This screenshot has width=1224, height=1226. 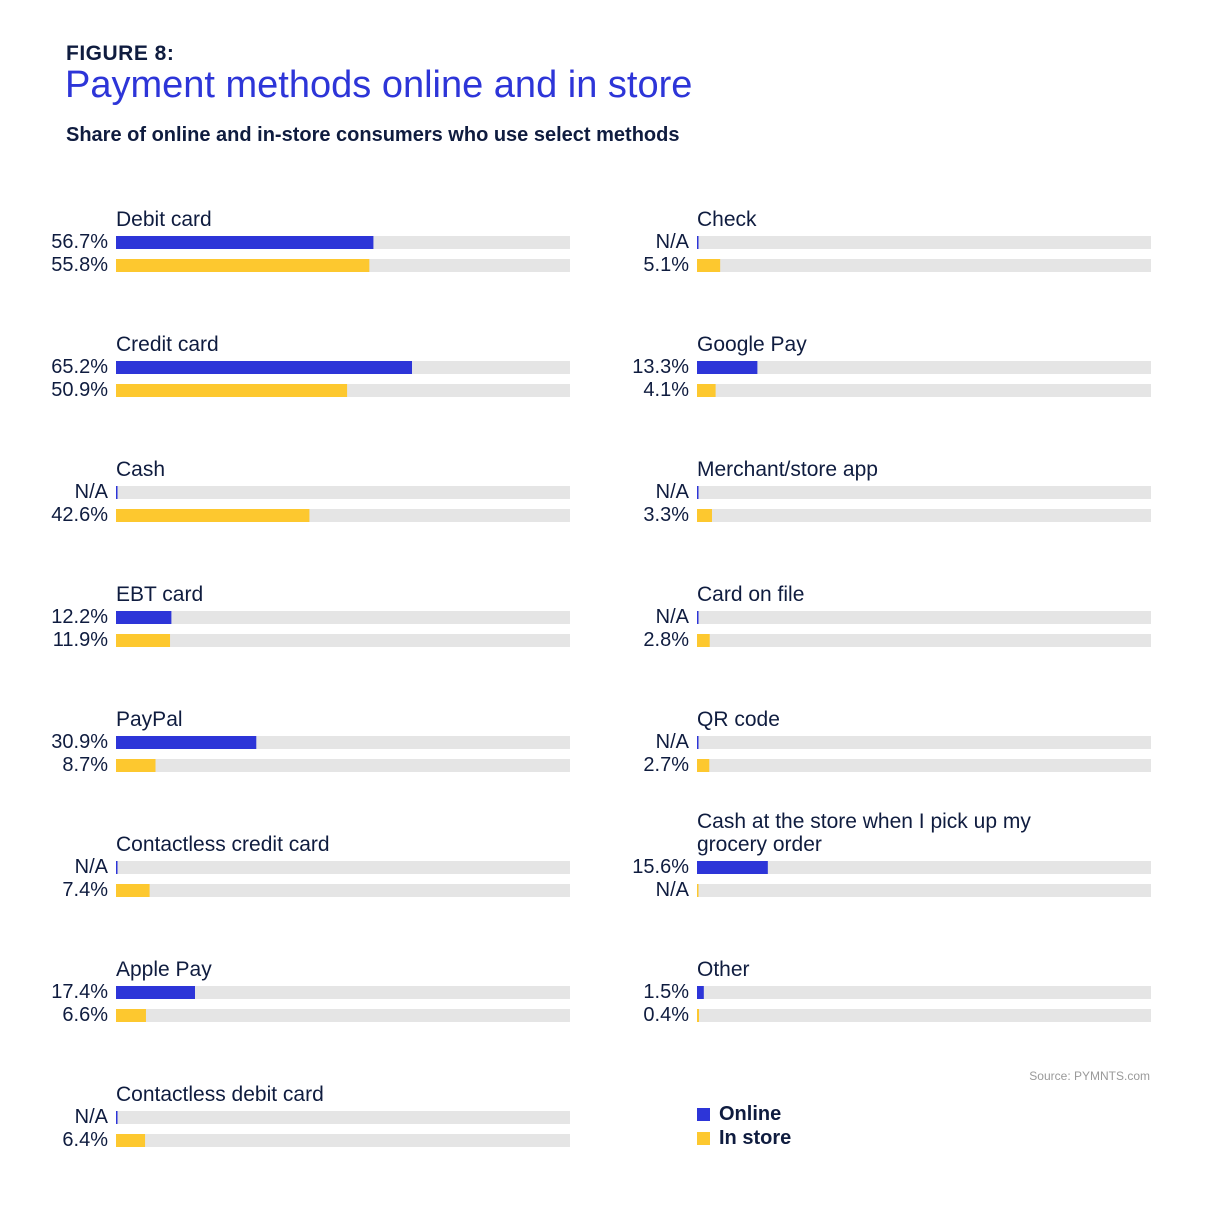 What do you see at coordinates (787, 469) in the screenshot?
I see `category-label: Merchant/store app` at bounding box center [787, 469].